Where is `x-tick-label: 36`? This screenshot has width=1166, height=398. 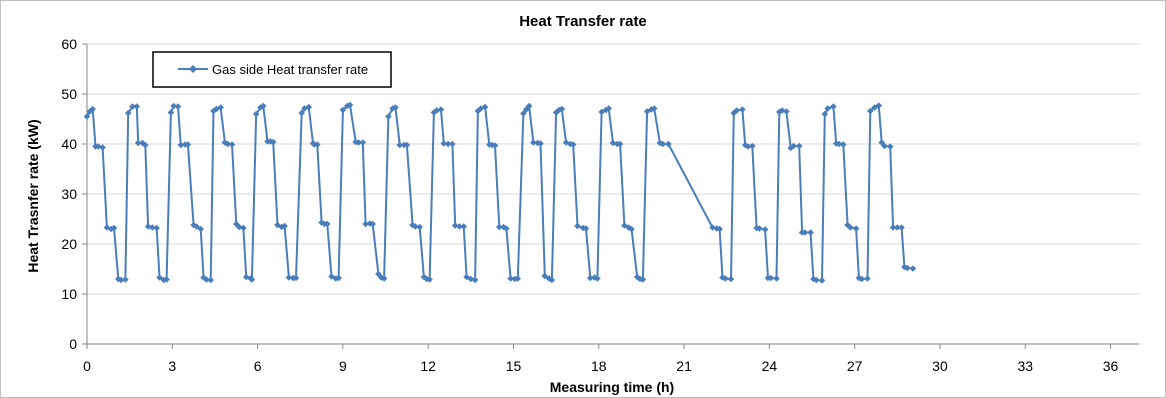
x-tick-label: 36 is located at coordinates (1111, 366).